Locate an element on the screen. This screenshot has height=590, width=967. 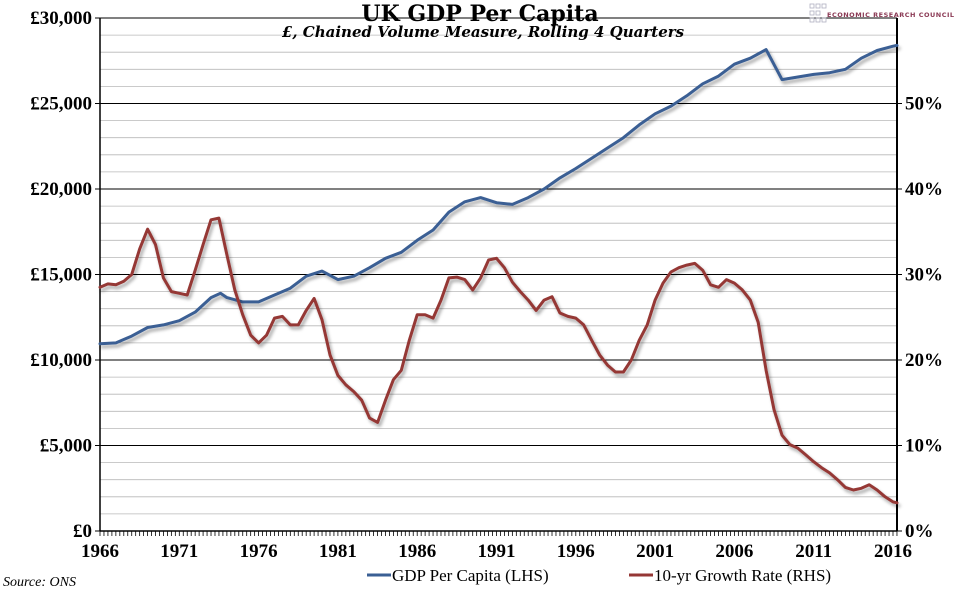
x-tick-label: 1976 is located at coordinates (259, 551).